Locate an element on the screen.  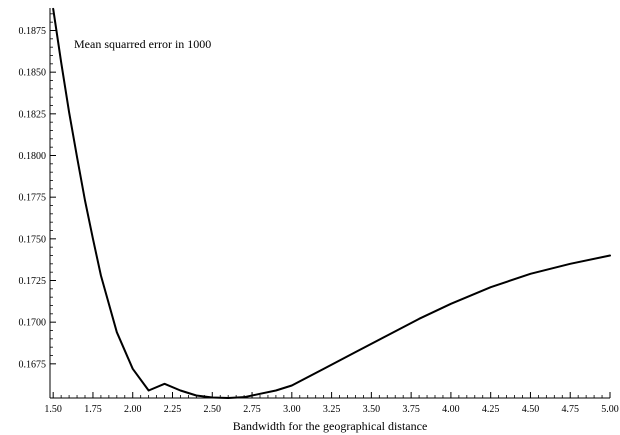
y-tick-label: 0.1675 is located at coordinates (33, 364).